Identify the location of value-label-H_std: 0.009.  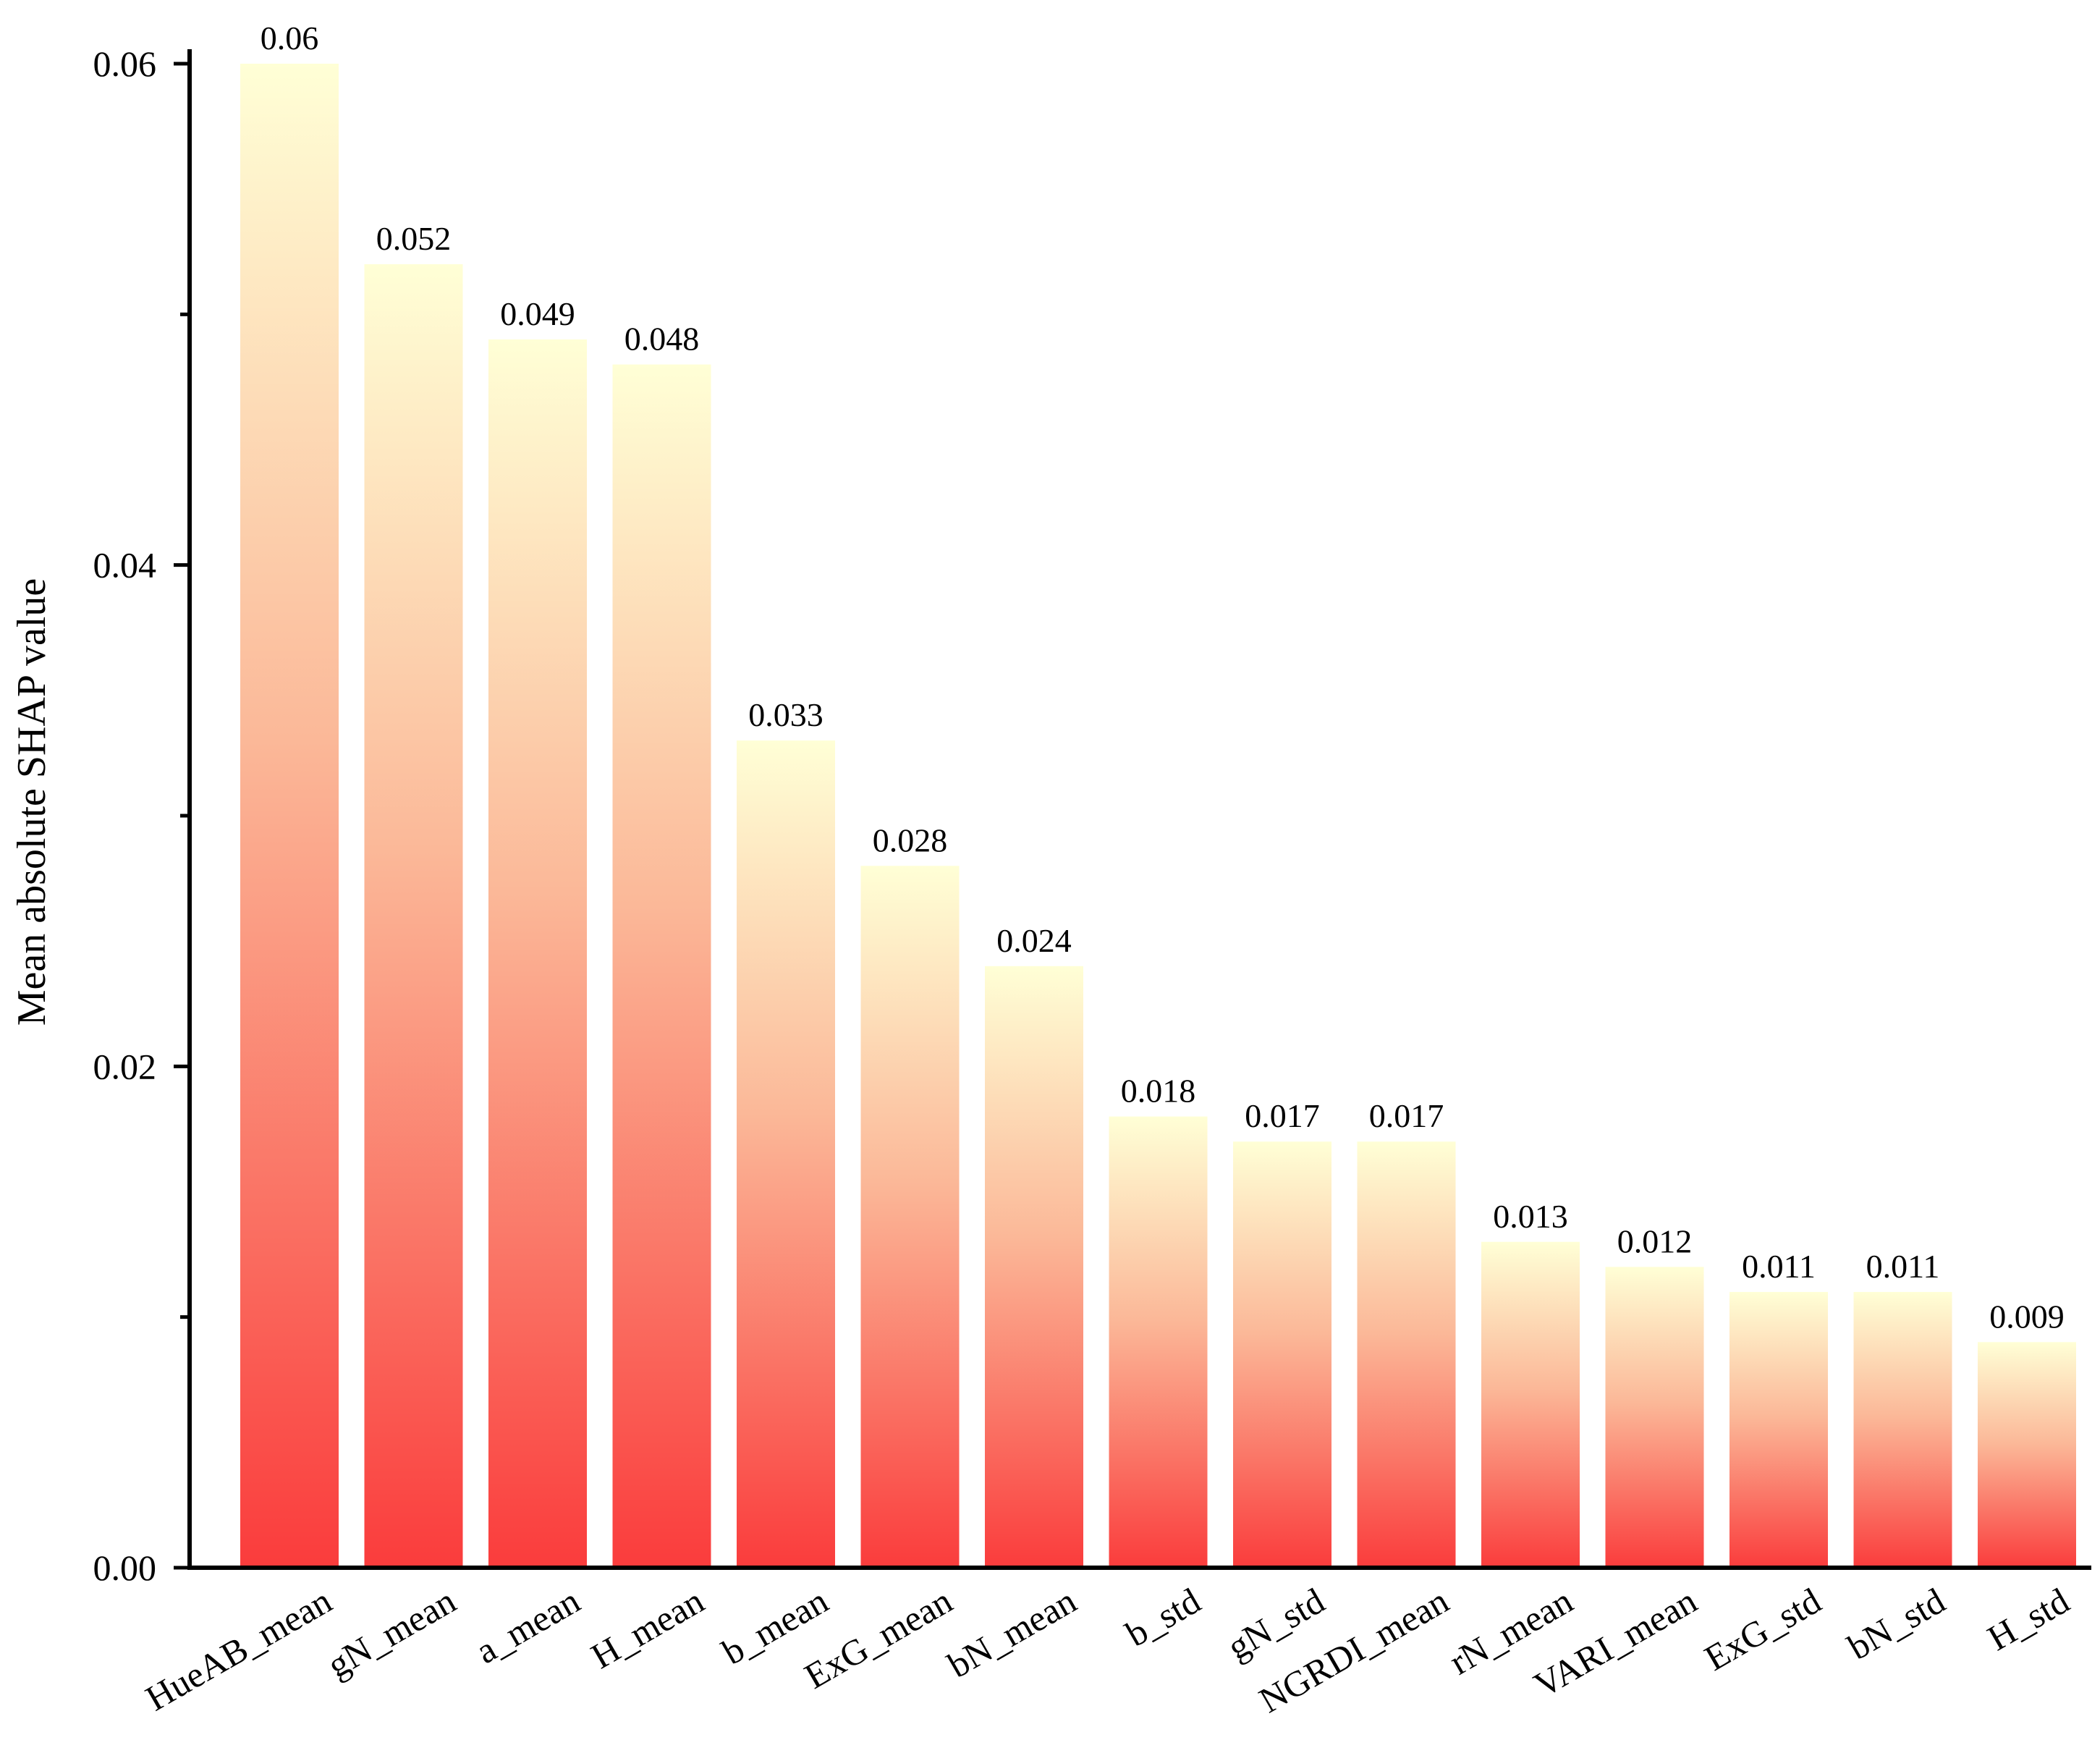
(2027, 1316).